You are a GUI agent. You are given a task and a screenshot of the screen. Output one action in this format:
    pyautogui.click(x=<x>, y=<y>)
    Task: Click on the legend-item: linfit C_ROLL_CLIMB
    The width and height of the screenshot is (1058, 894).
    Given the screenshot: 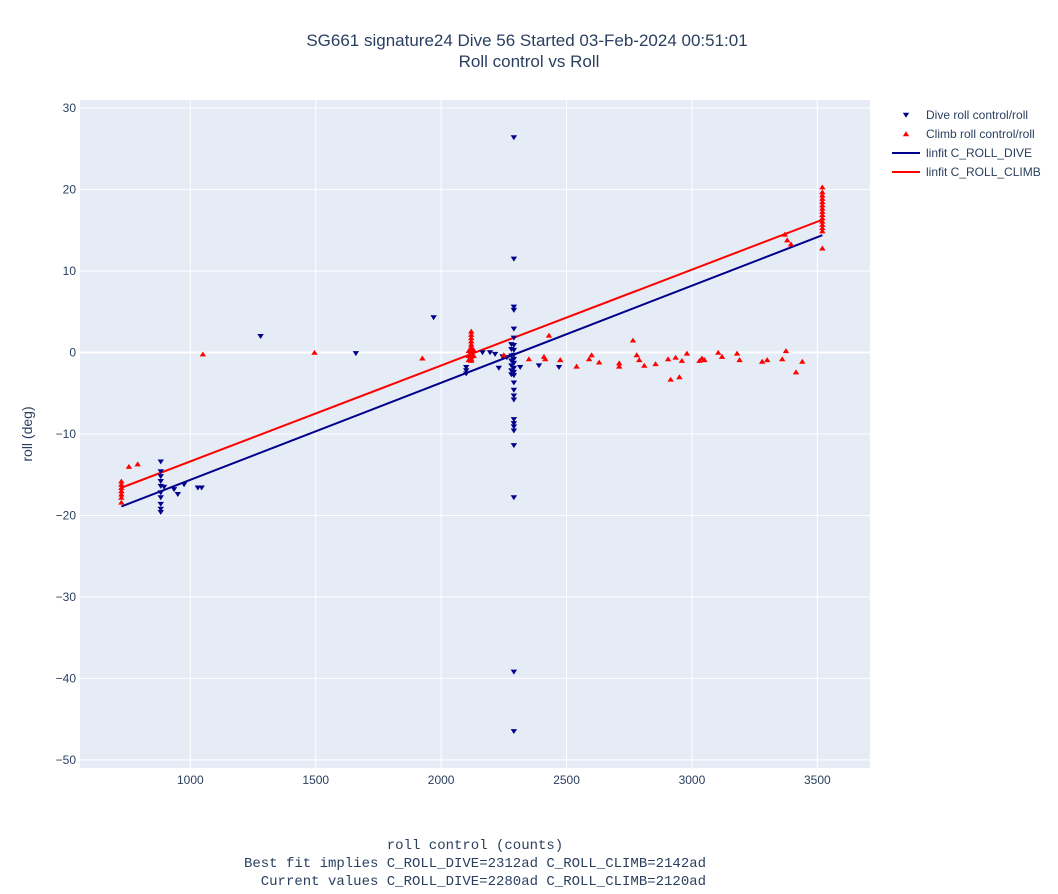 What is the action you would take?
    pyautogui.click(x=966, y=172)
    